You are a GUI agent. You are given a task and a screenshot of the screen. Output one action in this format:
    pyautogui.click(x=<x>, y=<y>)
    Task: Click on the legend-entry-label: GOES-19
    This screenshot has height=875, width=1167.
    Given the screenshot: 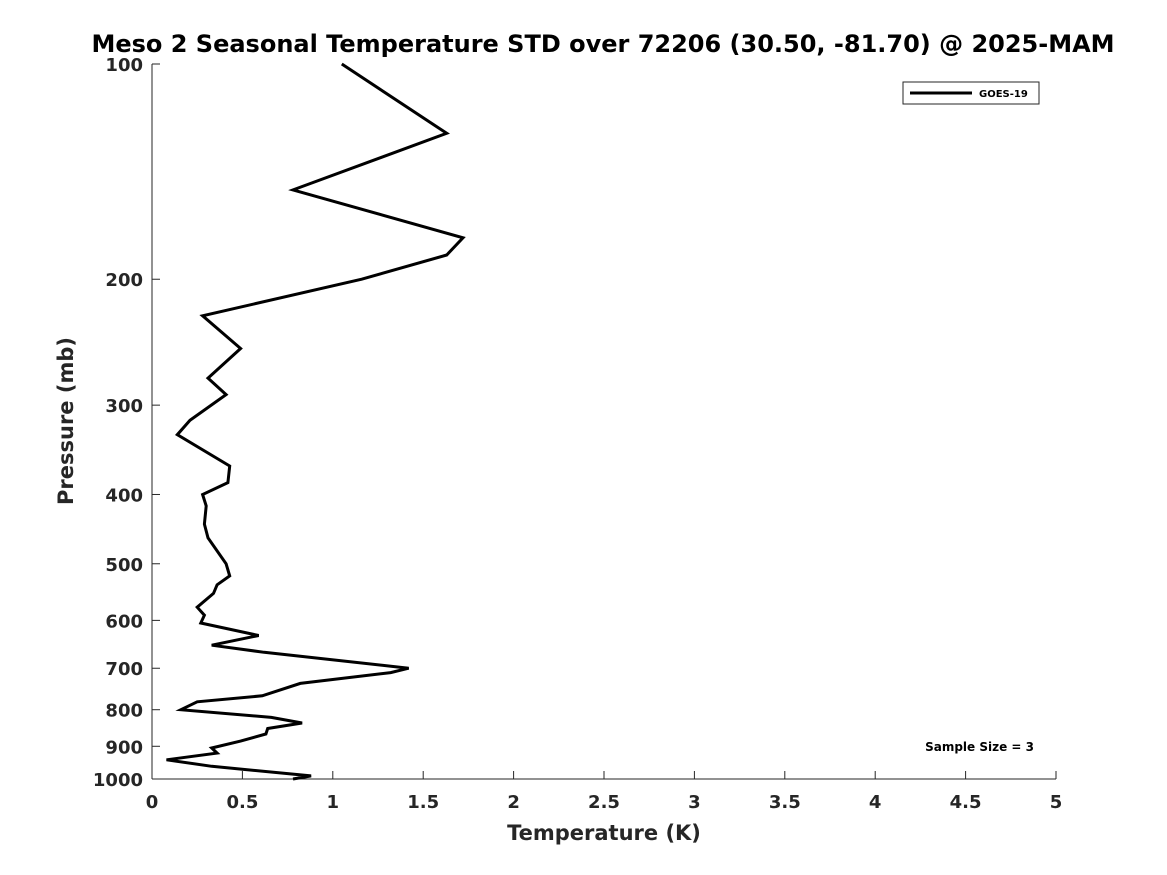 What is the action you would take?
    pyautogui.click(x=1003, y=94)
    